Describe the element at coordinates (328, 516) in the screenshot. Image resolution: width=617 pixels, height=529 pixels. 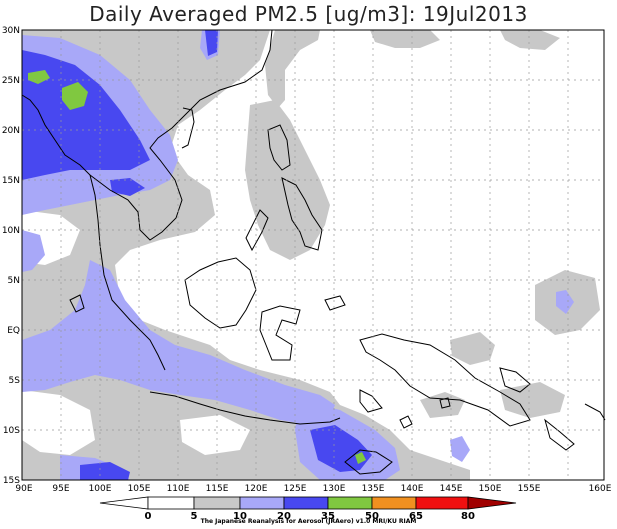
I see `colorbar-label: 35` at that location.